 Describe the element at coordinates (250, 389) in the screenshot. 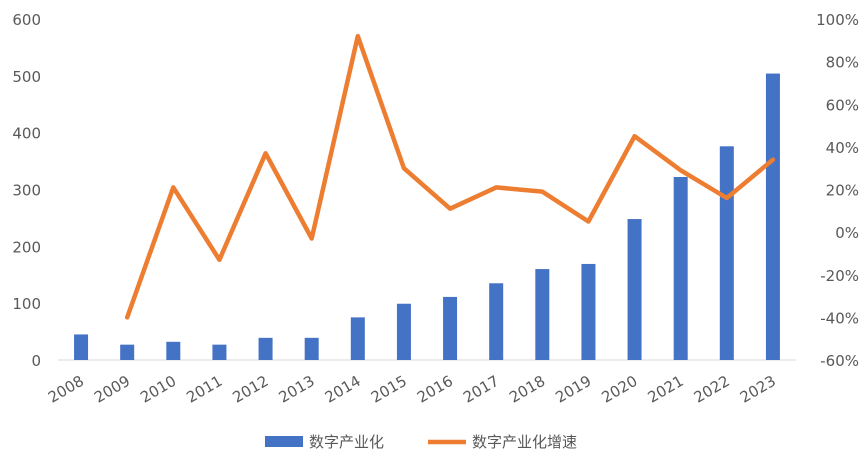

I see `x-tick-label: 2012` at that location.